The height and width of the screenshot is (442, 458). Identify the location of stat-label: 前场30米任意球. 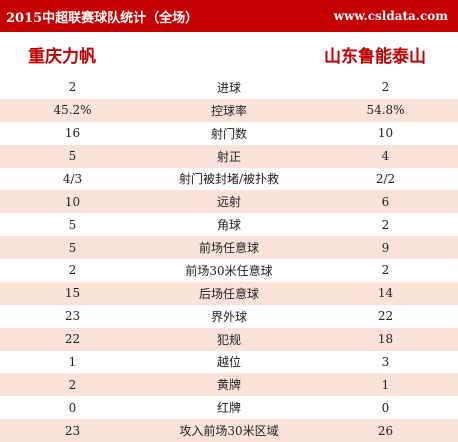
(229, 270).